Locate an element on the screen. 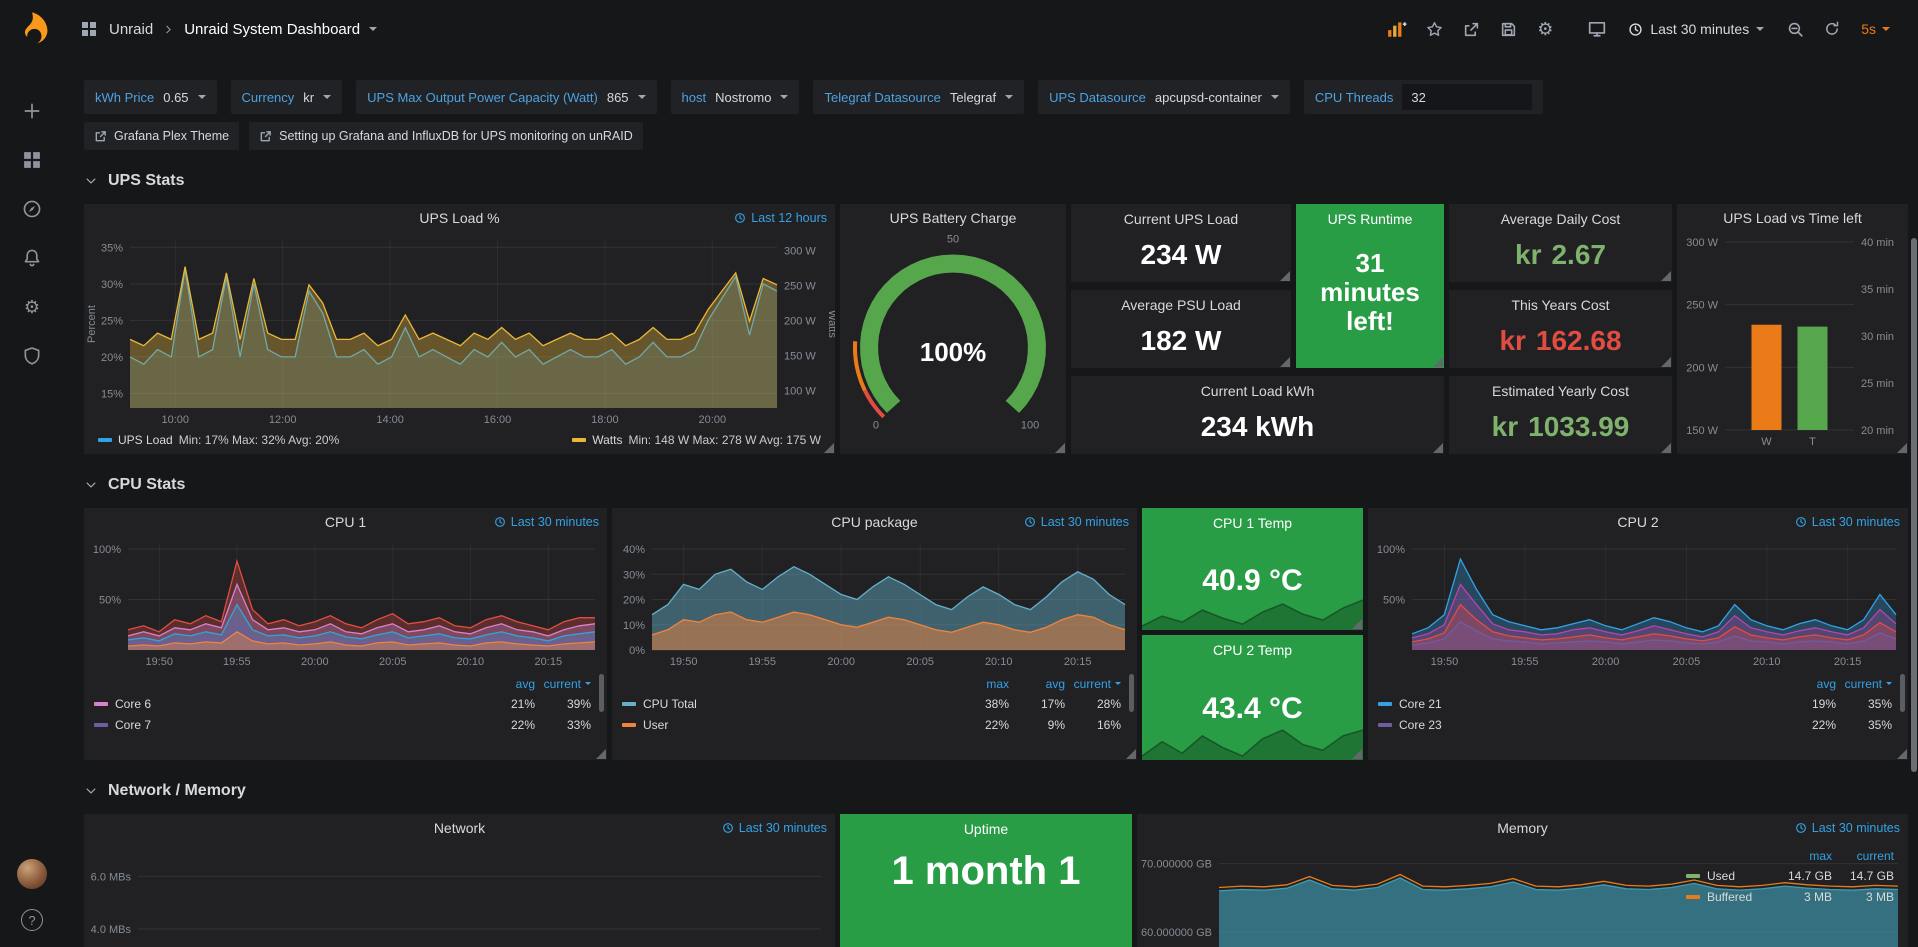 The height and width of the screenshot is (947, 1918). save-dashboard-button is located at coordinates (1508, 29).